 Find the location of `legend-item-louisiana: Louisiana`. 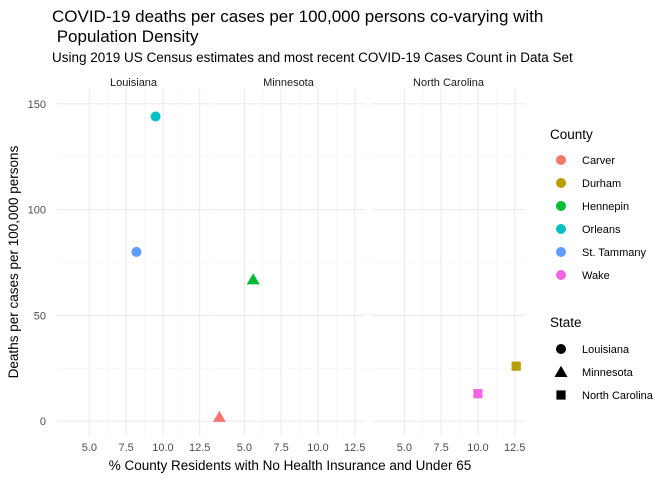

legend-item-louisiana: Louisiana is located at coordinates (593, 350).